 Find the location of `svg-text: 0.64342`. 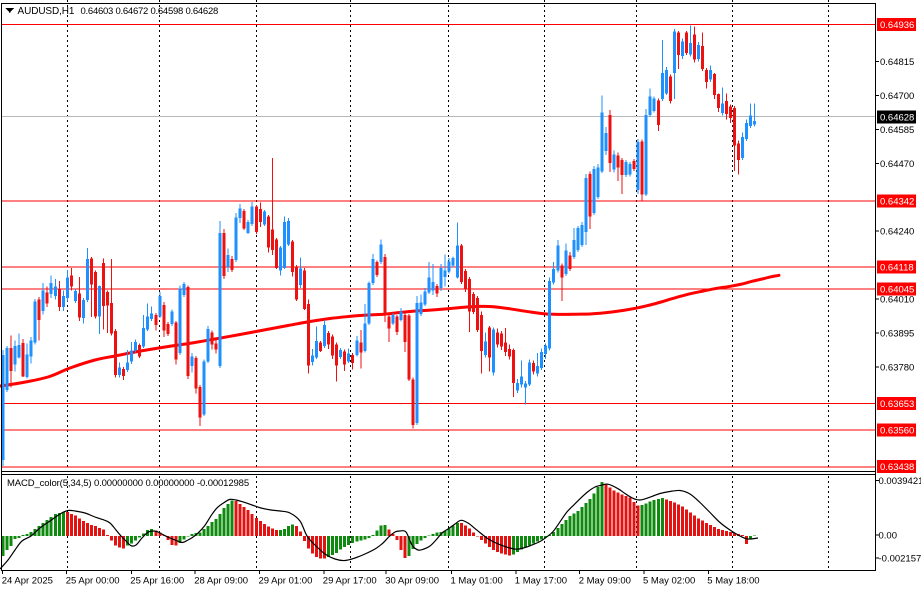

svg-text: 0.64342 is located at coordinates (897, 202).